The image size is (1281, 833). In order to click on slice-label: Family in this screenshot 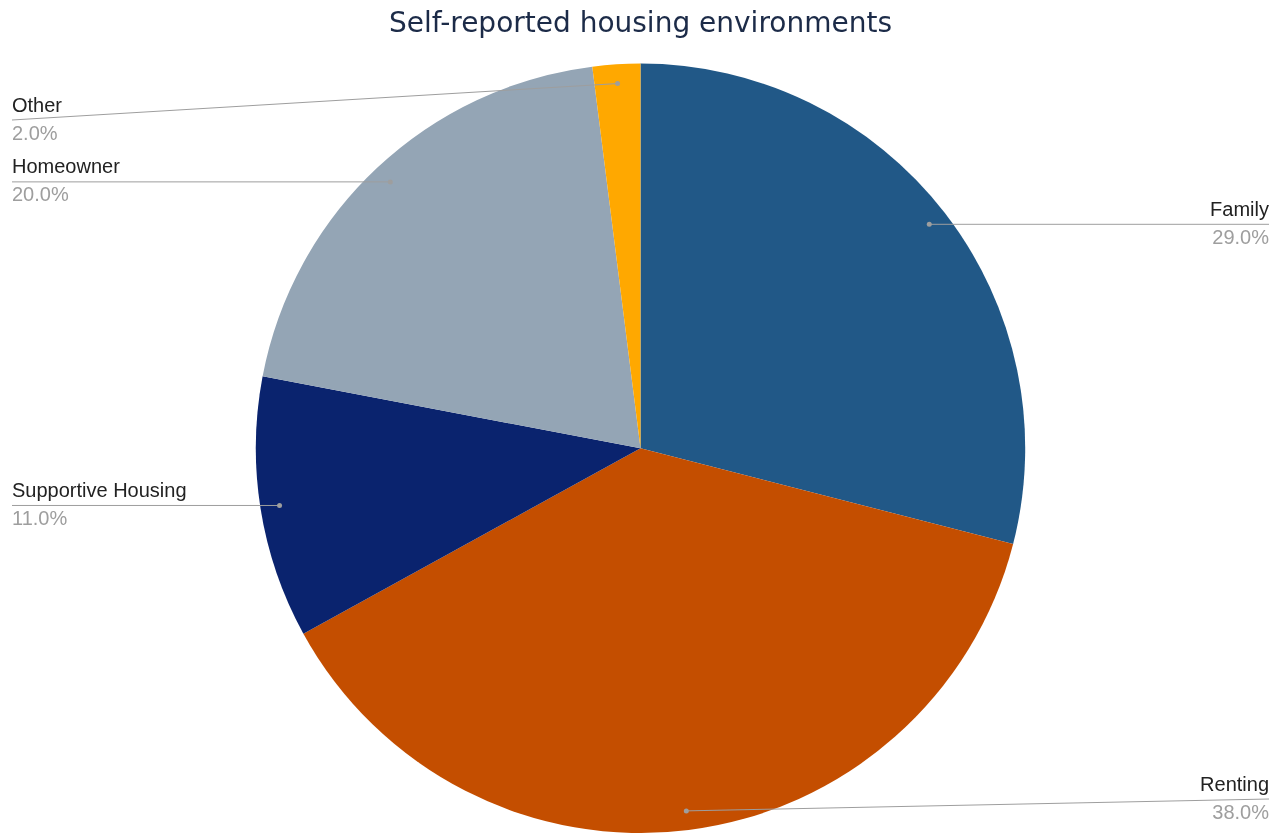, I will do `click(1239, 208)`.